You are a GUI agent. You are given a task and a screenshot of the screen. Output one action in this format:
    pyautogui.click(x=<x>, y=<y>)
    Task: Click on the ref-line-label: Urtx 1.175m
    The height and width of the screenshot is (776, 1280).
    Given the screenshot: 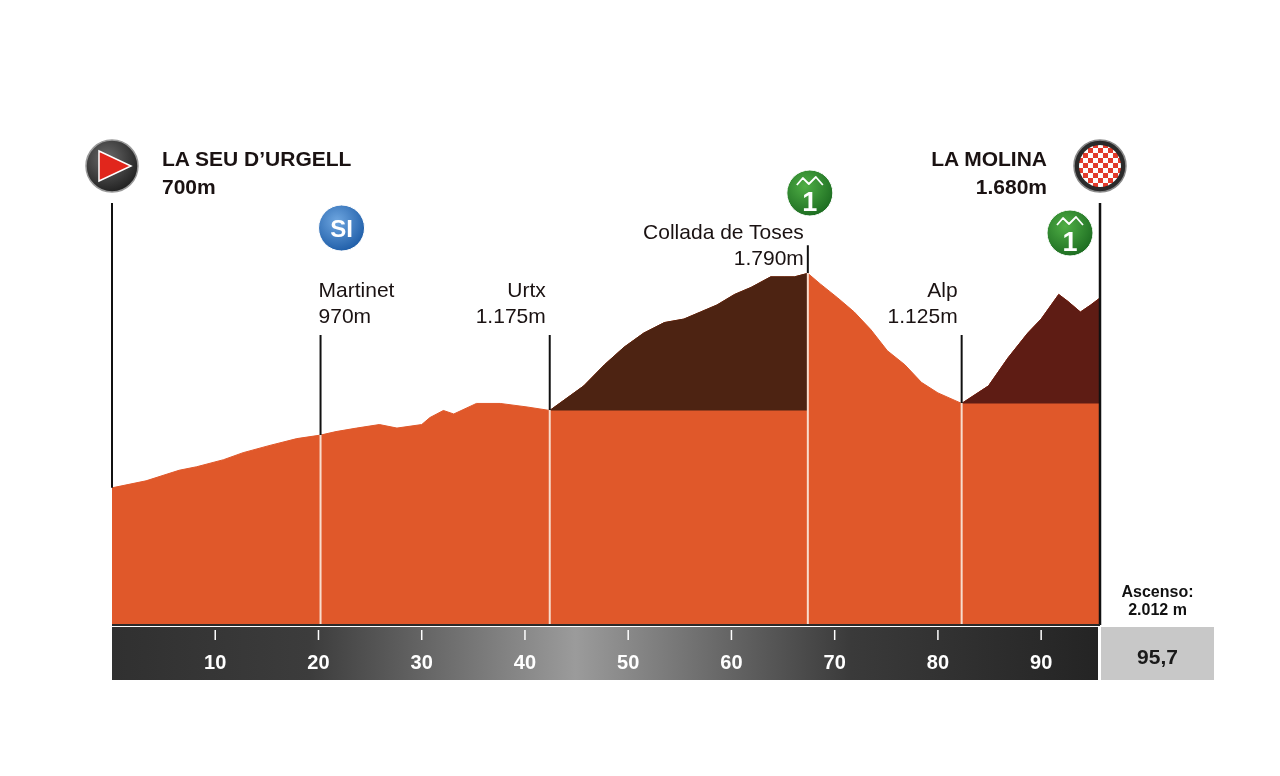 What is the action you would take?
    pyautogui.click(x=511, y=302)
    